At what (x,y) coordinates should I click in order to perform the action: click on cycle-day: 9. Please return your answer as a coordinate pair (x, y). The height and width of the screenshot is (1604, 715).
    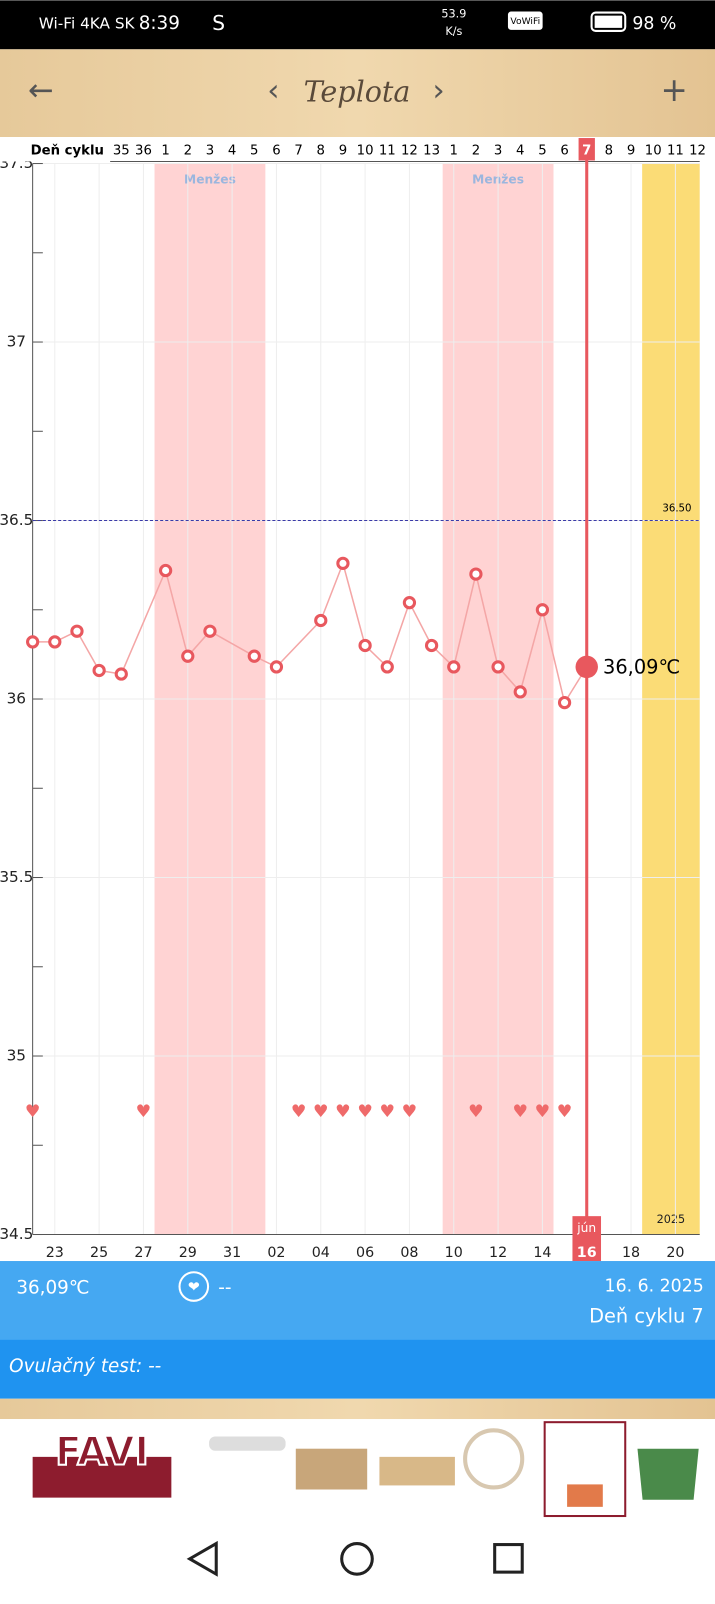
    Looking at the image, I should click on (631, 150).